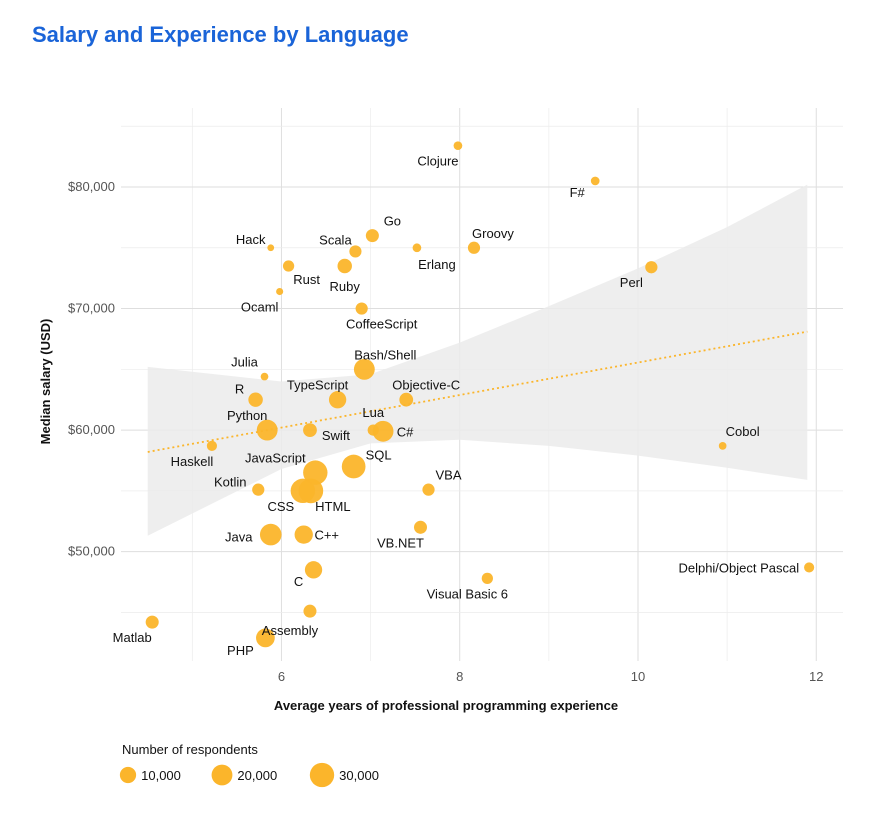  Describe the element at coordinates (467, 593) in the screenshot. I see `point-label: Visual Basic 6` at that location.